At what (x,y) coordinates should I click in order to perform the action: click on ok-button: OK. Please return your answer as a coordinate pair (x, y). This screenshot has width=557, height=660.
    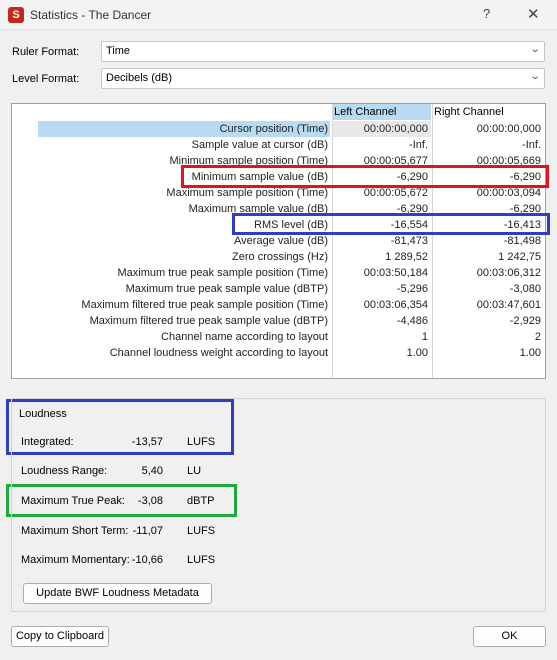
    Looking at the image, I should click on (509, 636).